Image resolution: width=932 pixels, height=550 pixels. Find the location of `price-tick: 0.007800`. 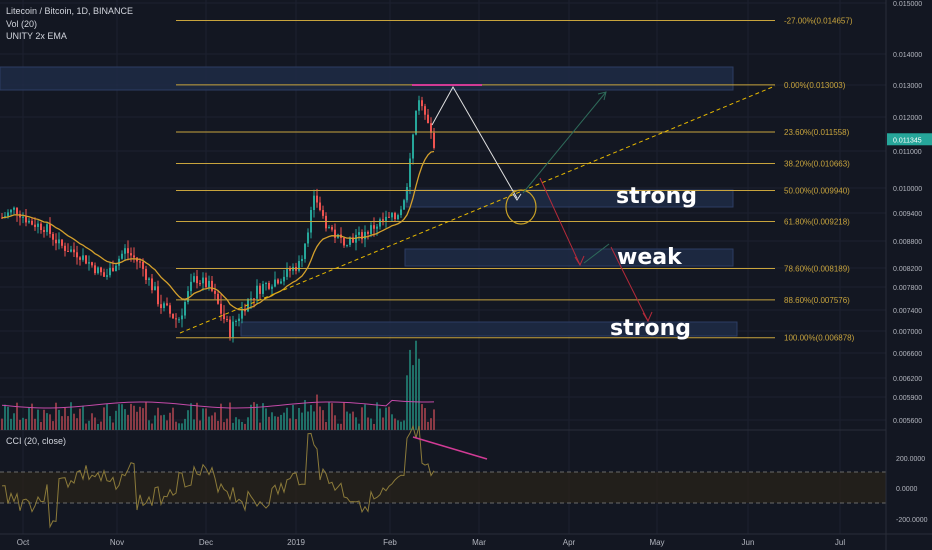

price-tick: 0.007800 is located at coordinates (907, 288).